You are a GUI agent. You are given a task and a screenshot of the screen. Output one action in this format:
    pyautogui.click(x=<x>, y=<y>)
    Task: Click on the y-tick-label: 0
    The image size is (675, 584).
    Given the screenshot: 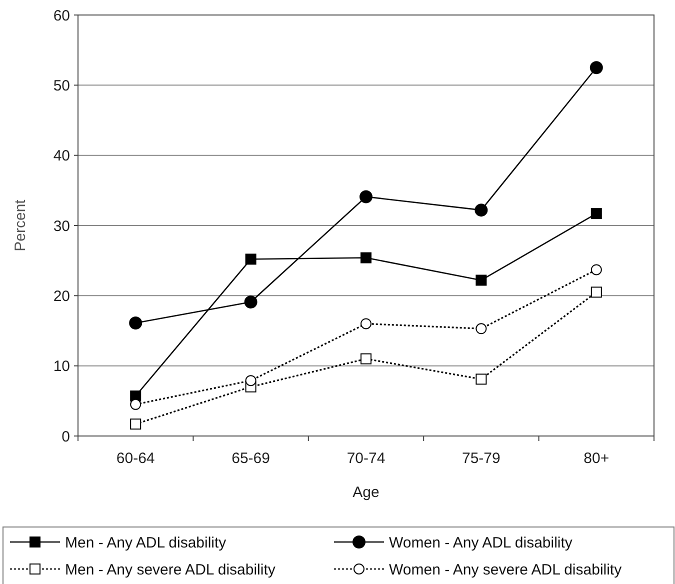 What is the action you would take?
    pyautogui.click(x=66, y=437)
    